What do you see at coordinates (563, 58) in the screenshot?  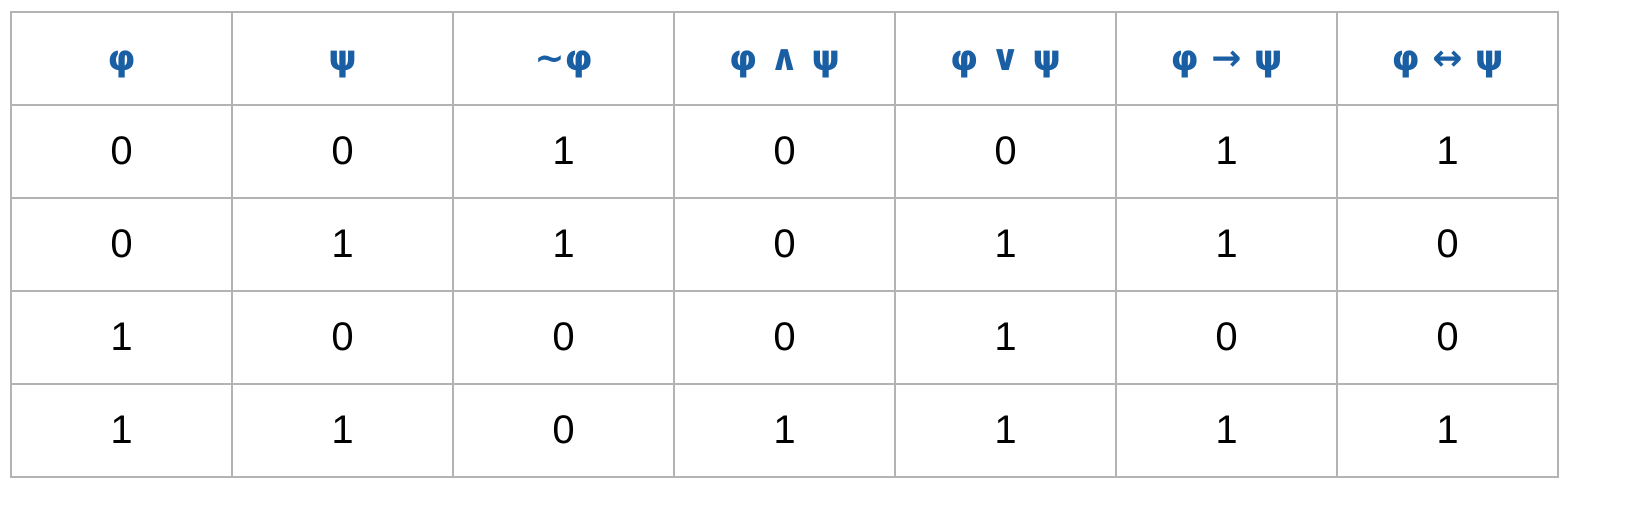 I see `header-cell-negation: ~φ` at bounding box center [563, 58].